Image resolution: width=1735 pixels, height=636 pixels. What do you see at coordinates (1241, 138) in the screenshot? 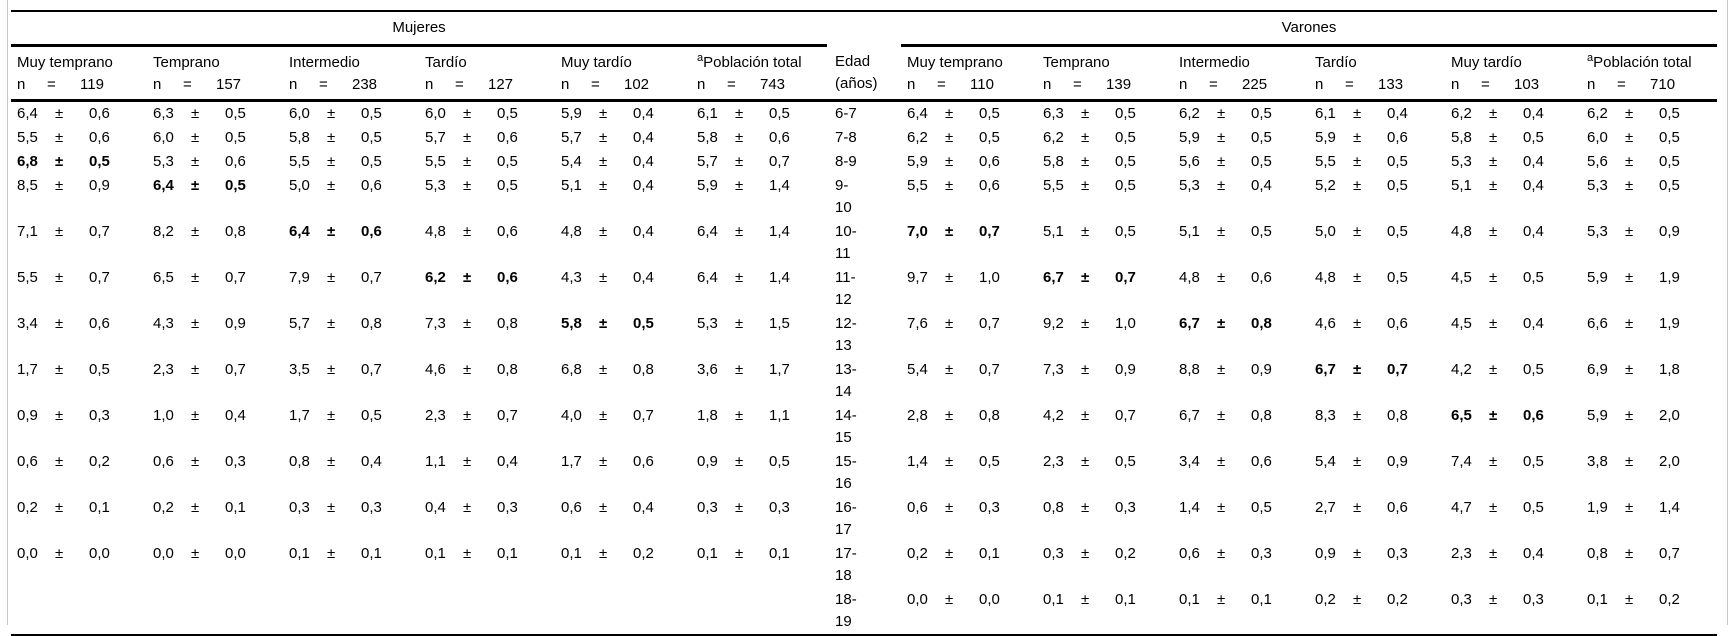
I see `value-cell: 5,9 ±0,5` at bounding box center [1241, 138].